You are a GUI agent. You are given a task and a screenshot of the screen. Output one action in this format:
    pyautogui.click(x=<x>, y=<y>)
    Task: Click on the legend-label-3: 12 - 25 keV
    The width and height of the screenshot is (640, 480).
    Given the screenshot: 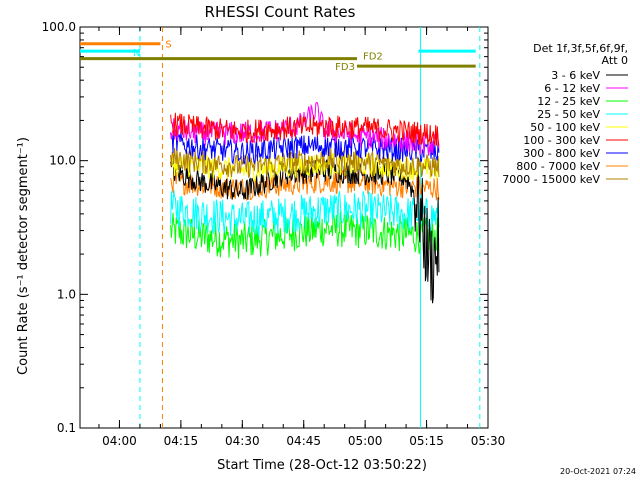 What is the action you would take?
    pyautogui.click(x=568, y=101)
    